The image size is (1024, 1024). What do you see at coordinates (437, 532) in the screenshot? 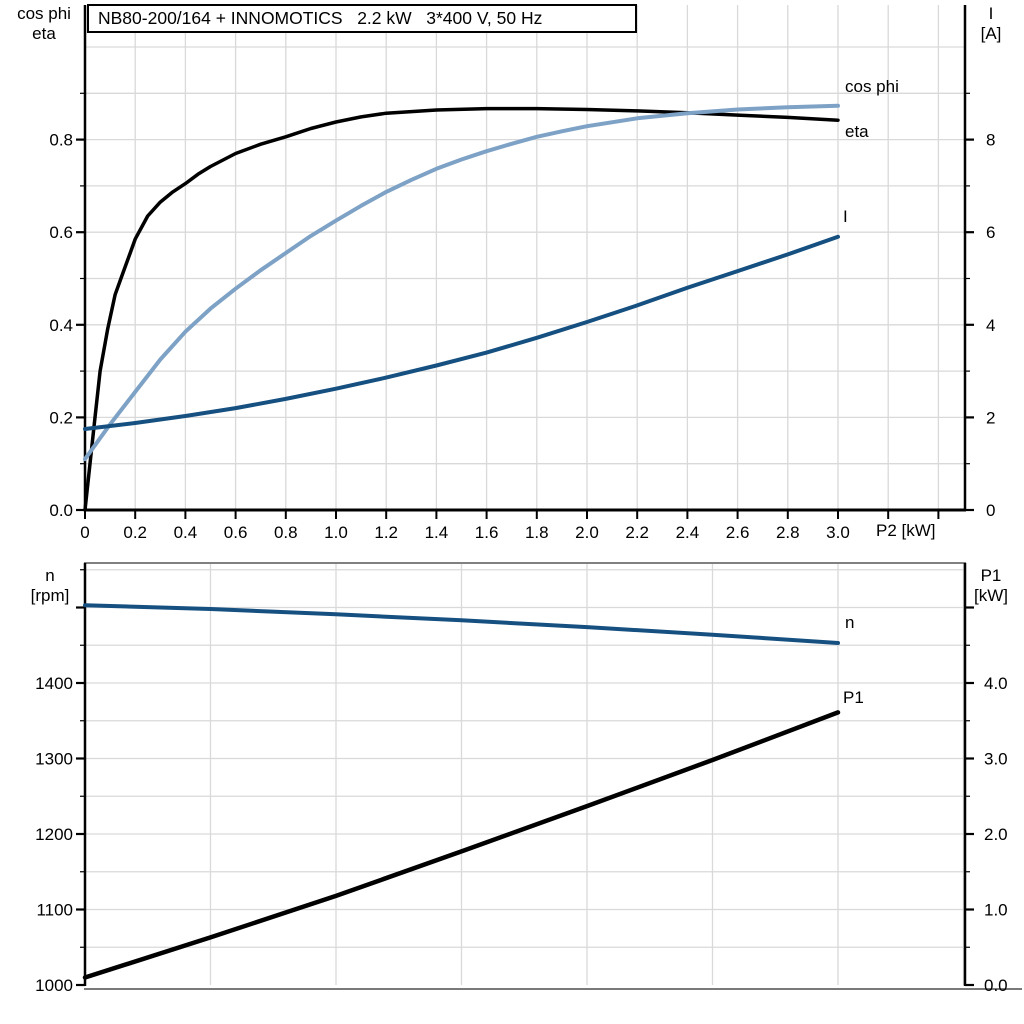
I see `x-tick-label: 1.4` at bounding box center [437, 532].